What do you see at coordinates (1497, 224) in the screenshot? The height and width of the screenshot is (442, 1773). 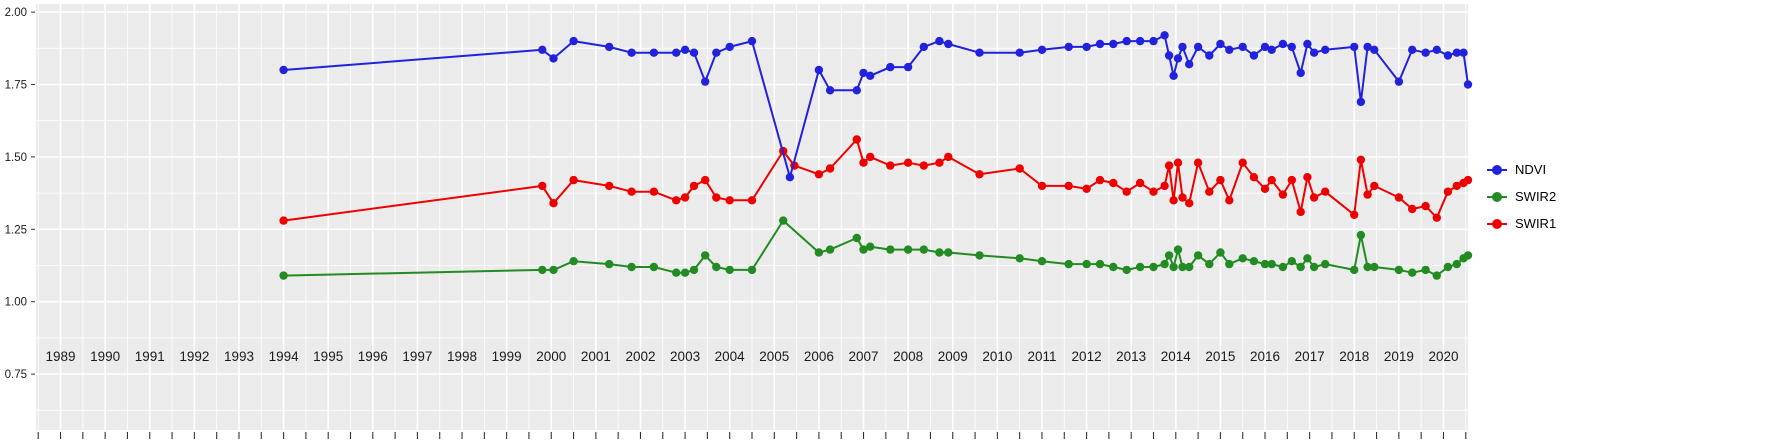 I see `swir1-series-key-icon` at bounding box center [1497, 224].